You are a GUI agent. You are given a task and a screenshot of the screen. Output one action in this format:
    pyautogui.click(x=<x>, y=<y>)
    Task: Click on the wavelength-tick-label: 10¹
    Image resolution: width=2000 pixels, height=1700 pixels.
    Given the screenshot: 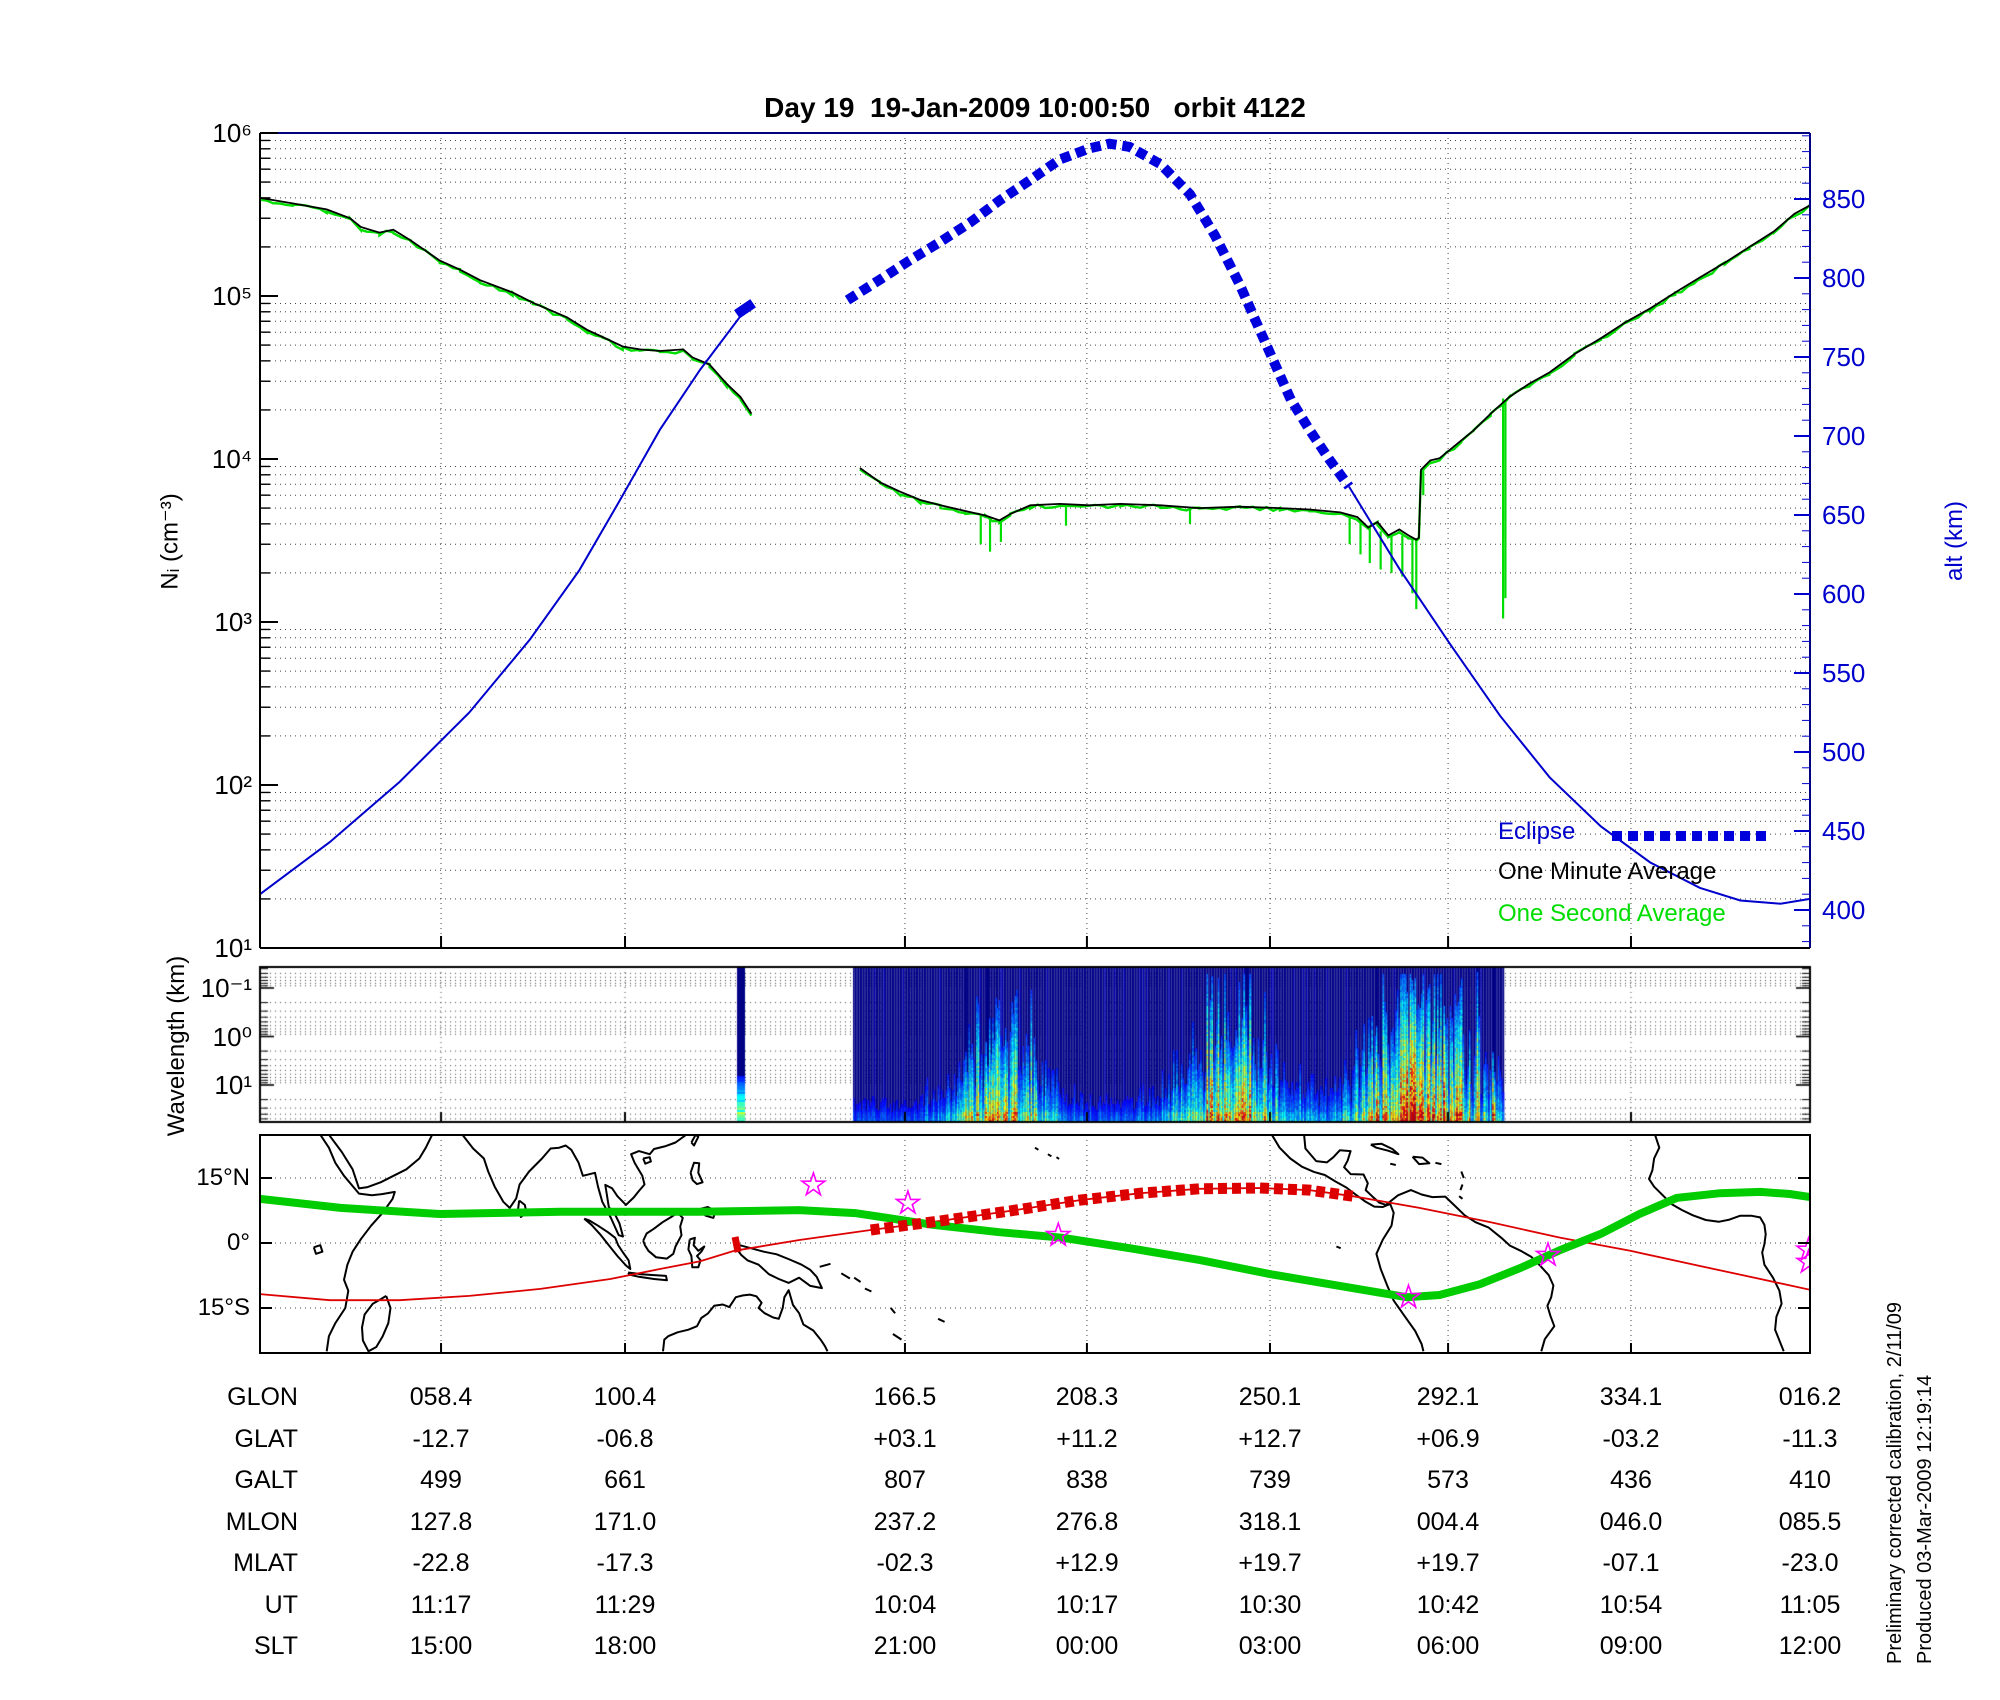 What is the action you would take?
    pyautogui.click(x=233, y=1085)
    